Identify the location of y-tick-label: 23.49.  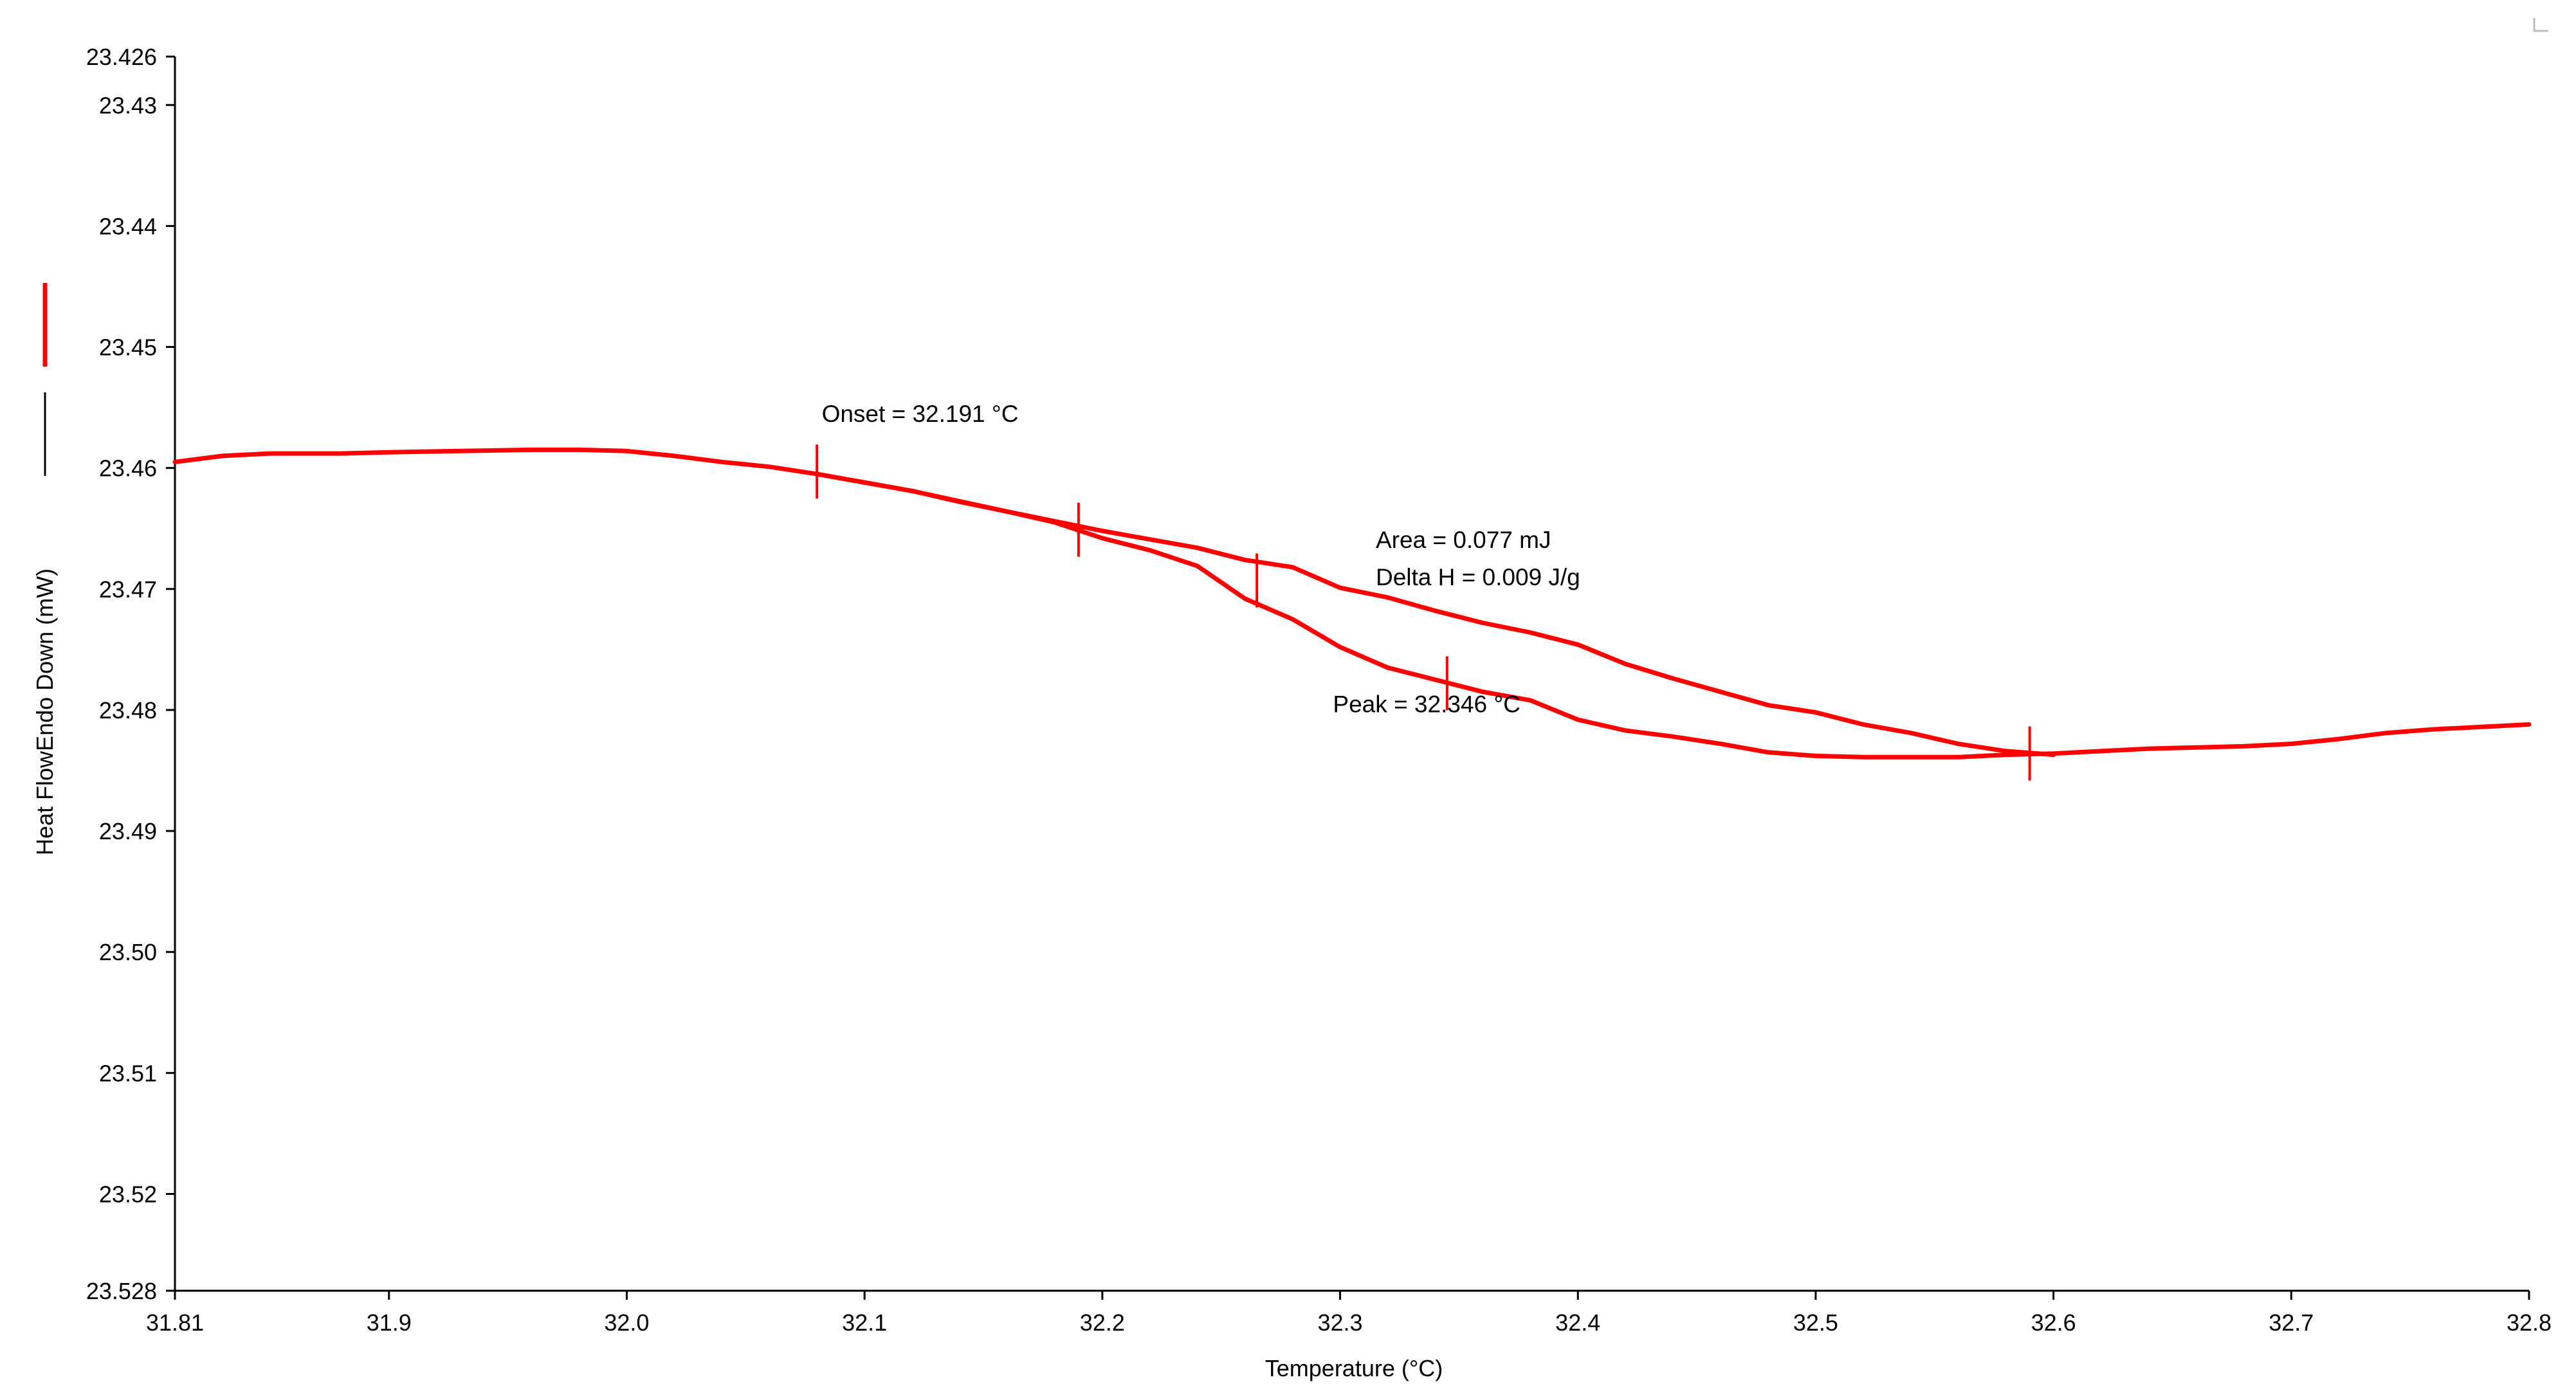
(128, 831).